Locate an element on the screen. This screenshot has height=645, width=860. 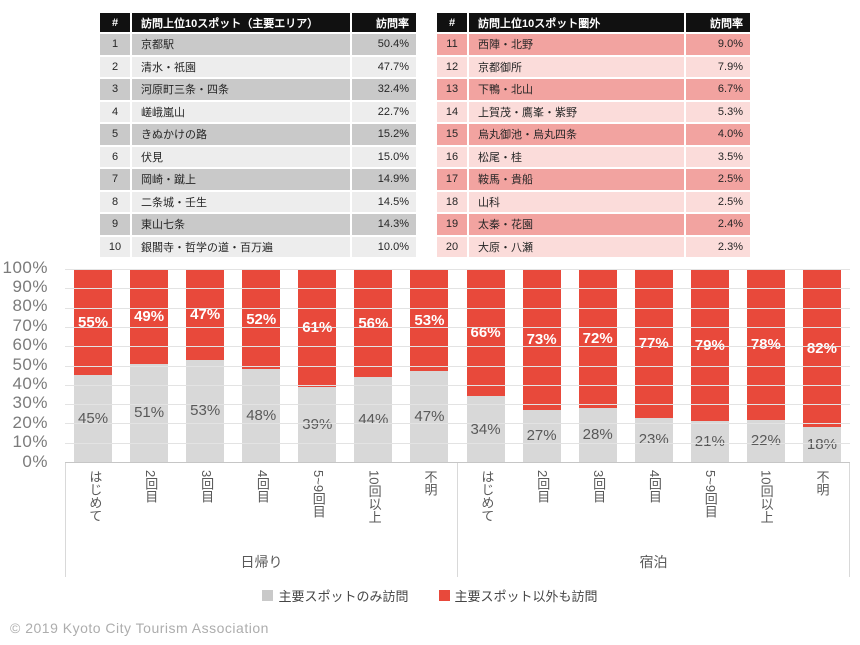
y-tick-label: 70% is located at coordinates (30, 325).